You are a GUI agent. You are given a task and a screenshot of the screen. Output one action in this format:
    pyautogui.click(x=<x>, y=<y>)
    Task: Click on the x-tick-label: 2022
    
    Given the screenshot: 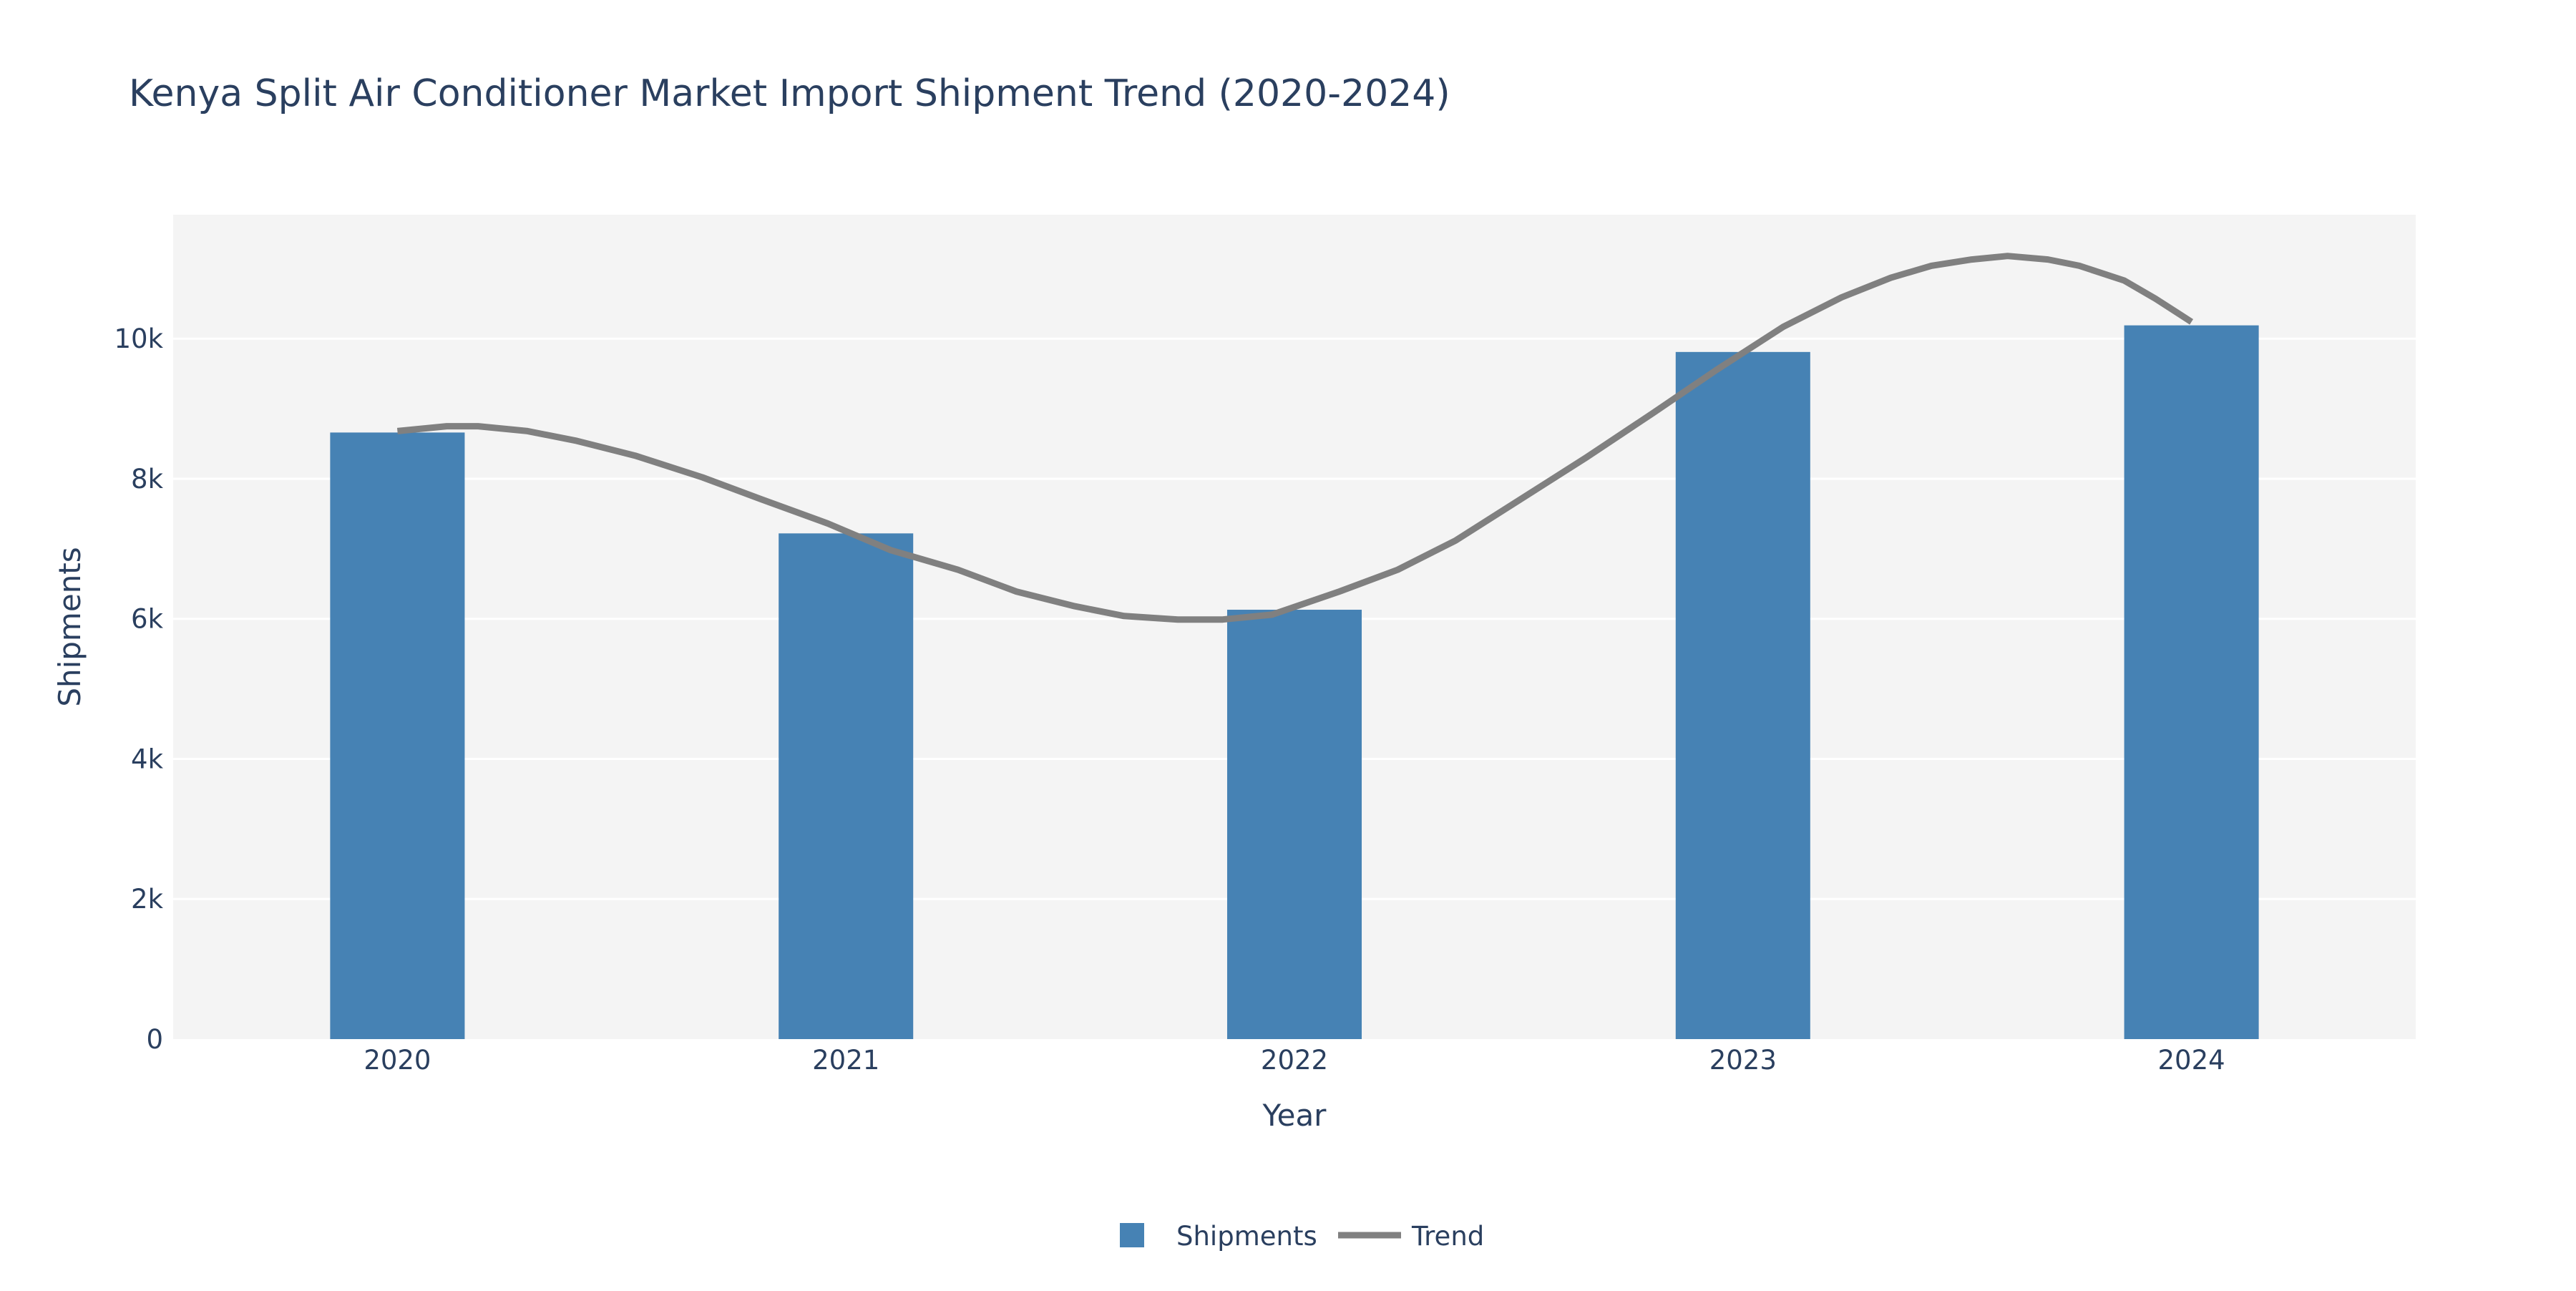 What is the action you would take?
    pyautogui.click(x=1294, y=1060)
    